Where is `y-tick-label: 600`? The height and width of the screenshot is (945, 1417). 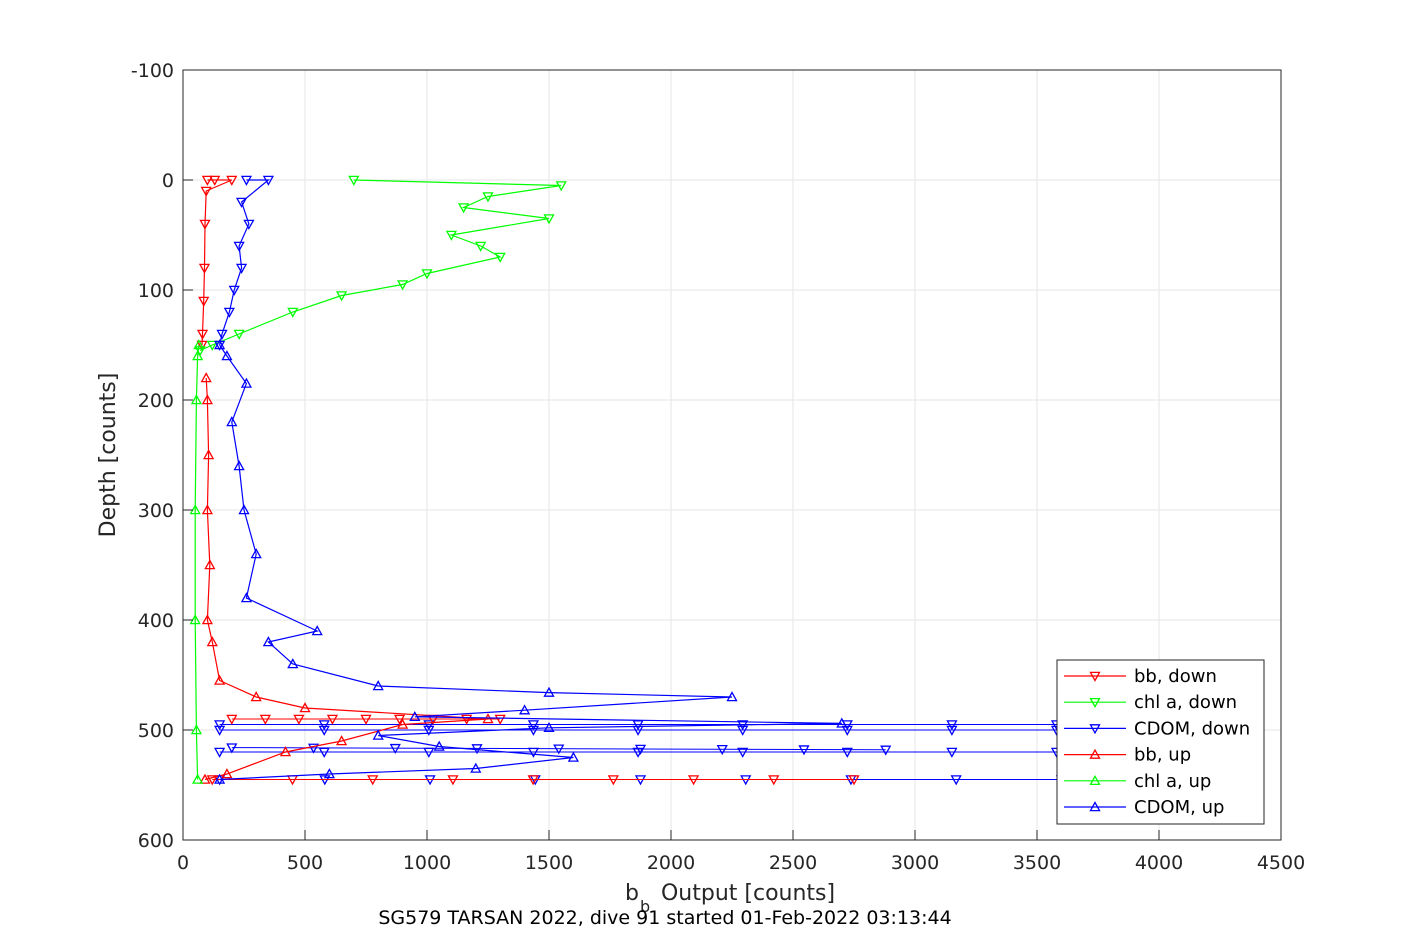 y-tick-label: 600 is located at coordinates (156, 841).